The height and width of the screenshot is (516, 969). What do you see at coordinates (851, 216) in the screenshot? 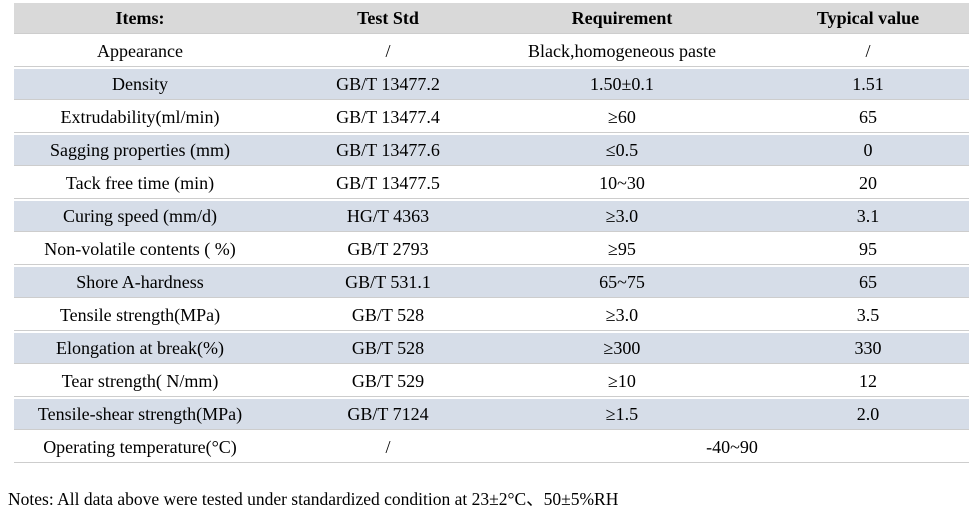
I see `cell-typical: 3.1` at bounding box center [851, 216].